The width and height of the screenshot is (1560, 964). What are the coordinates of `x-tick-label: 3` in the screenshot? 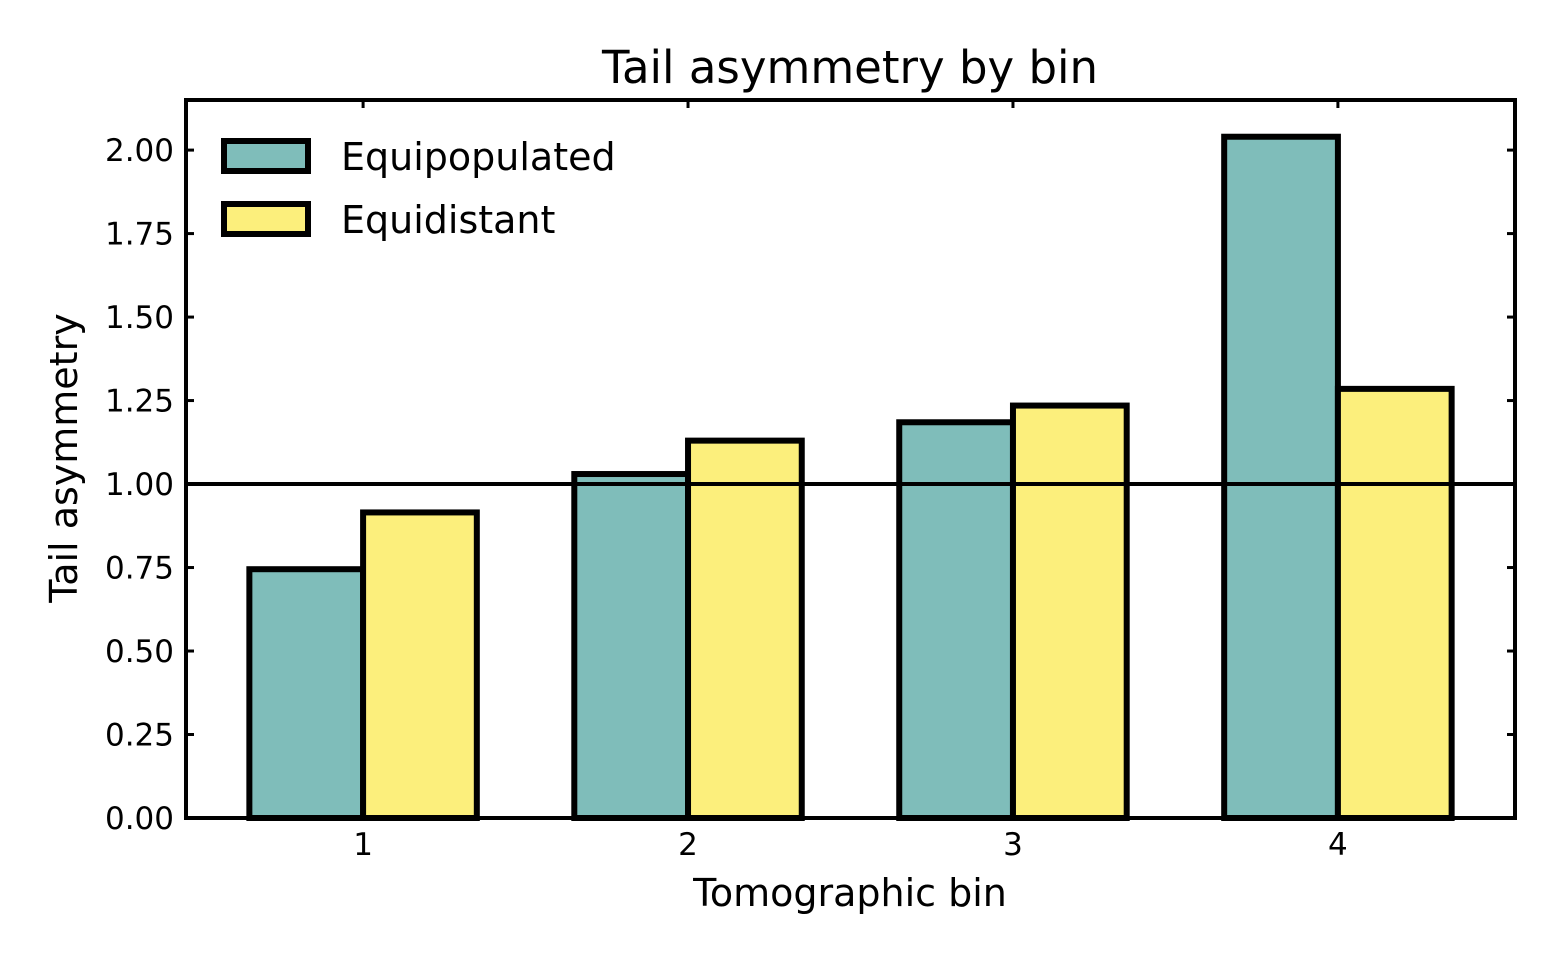 It's located at (1013, 845).